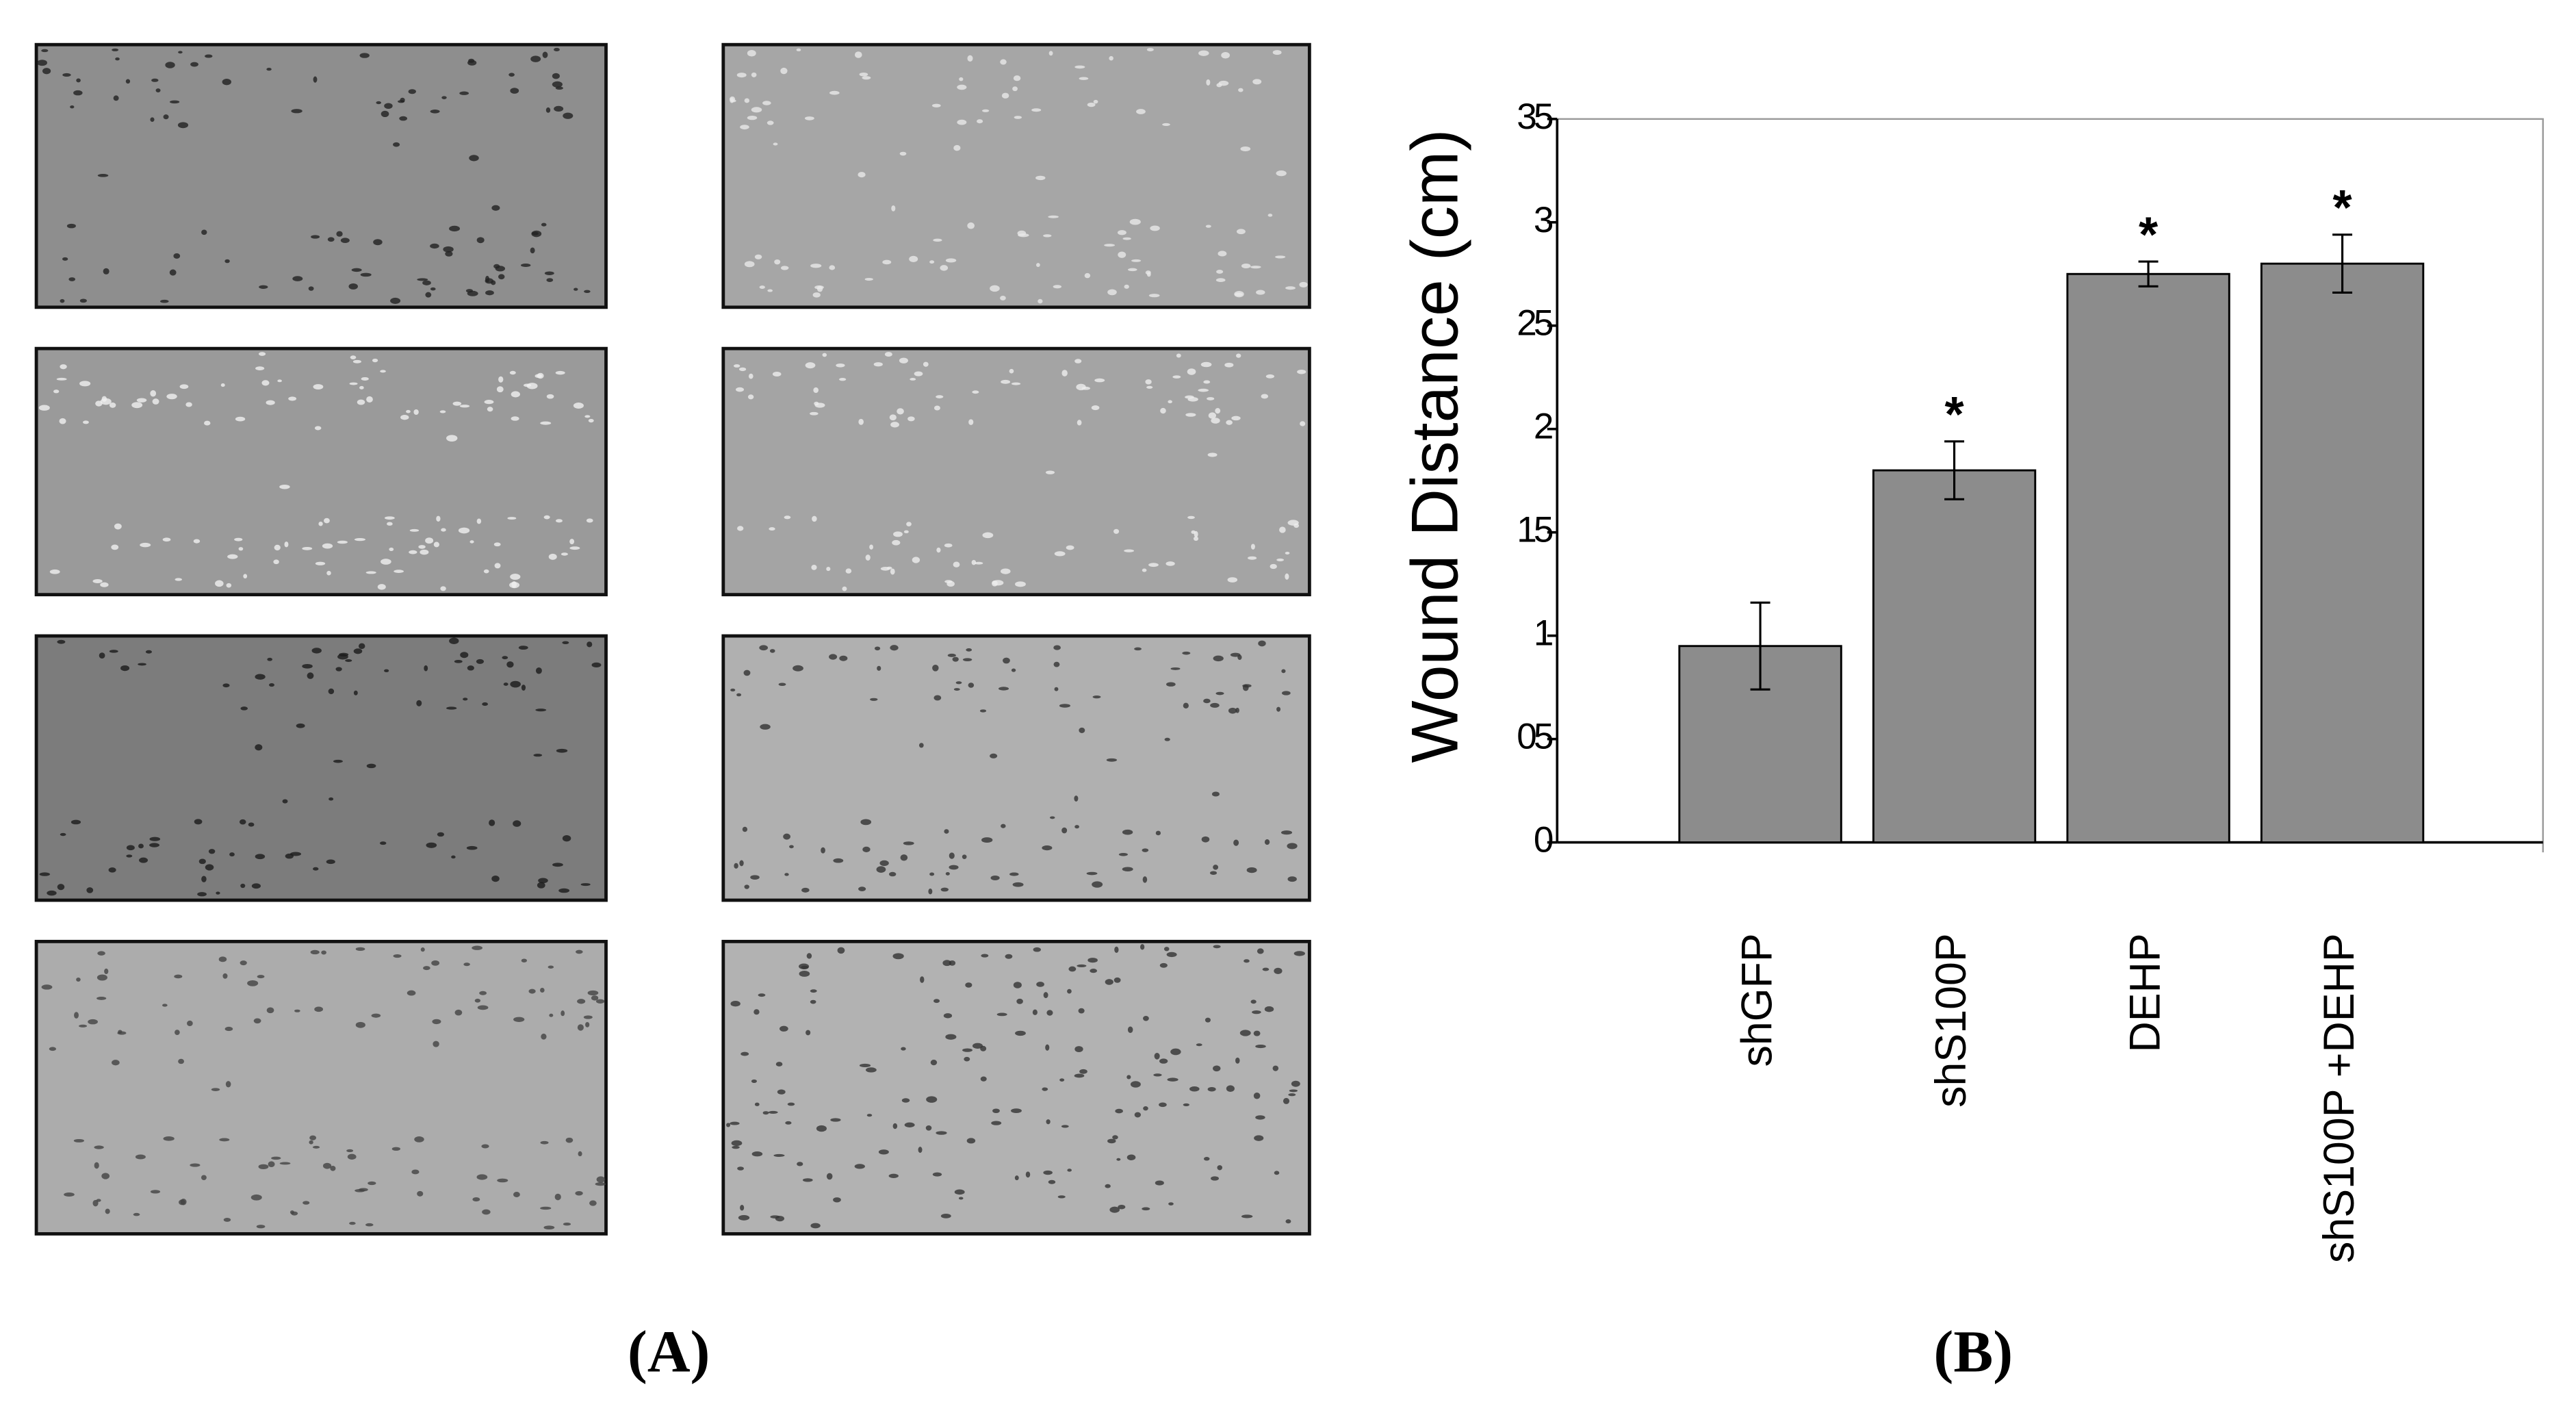 The image size is (2576, 1404). I want to click on bar, so click(2148, 558).